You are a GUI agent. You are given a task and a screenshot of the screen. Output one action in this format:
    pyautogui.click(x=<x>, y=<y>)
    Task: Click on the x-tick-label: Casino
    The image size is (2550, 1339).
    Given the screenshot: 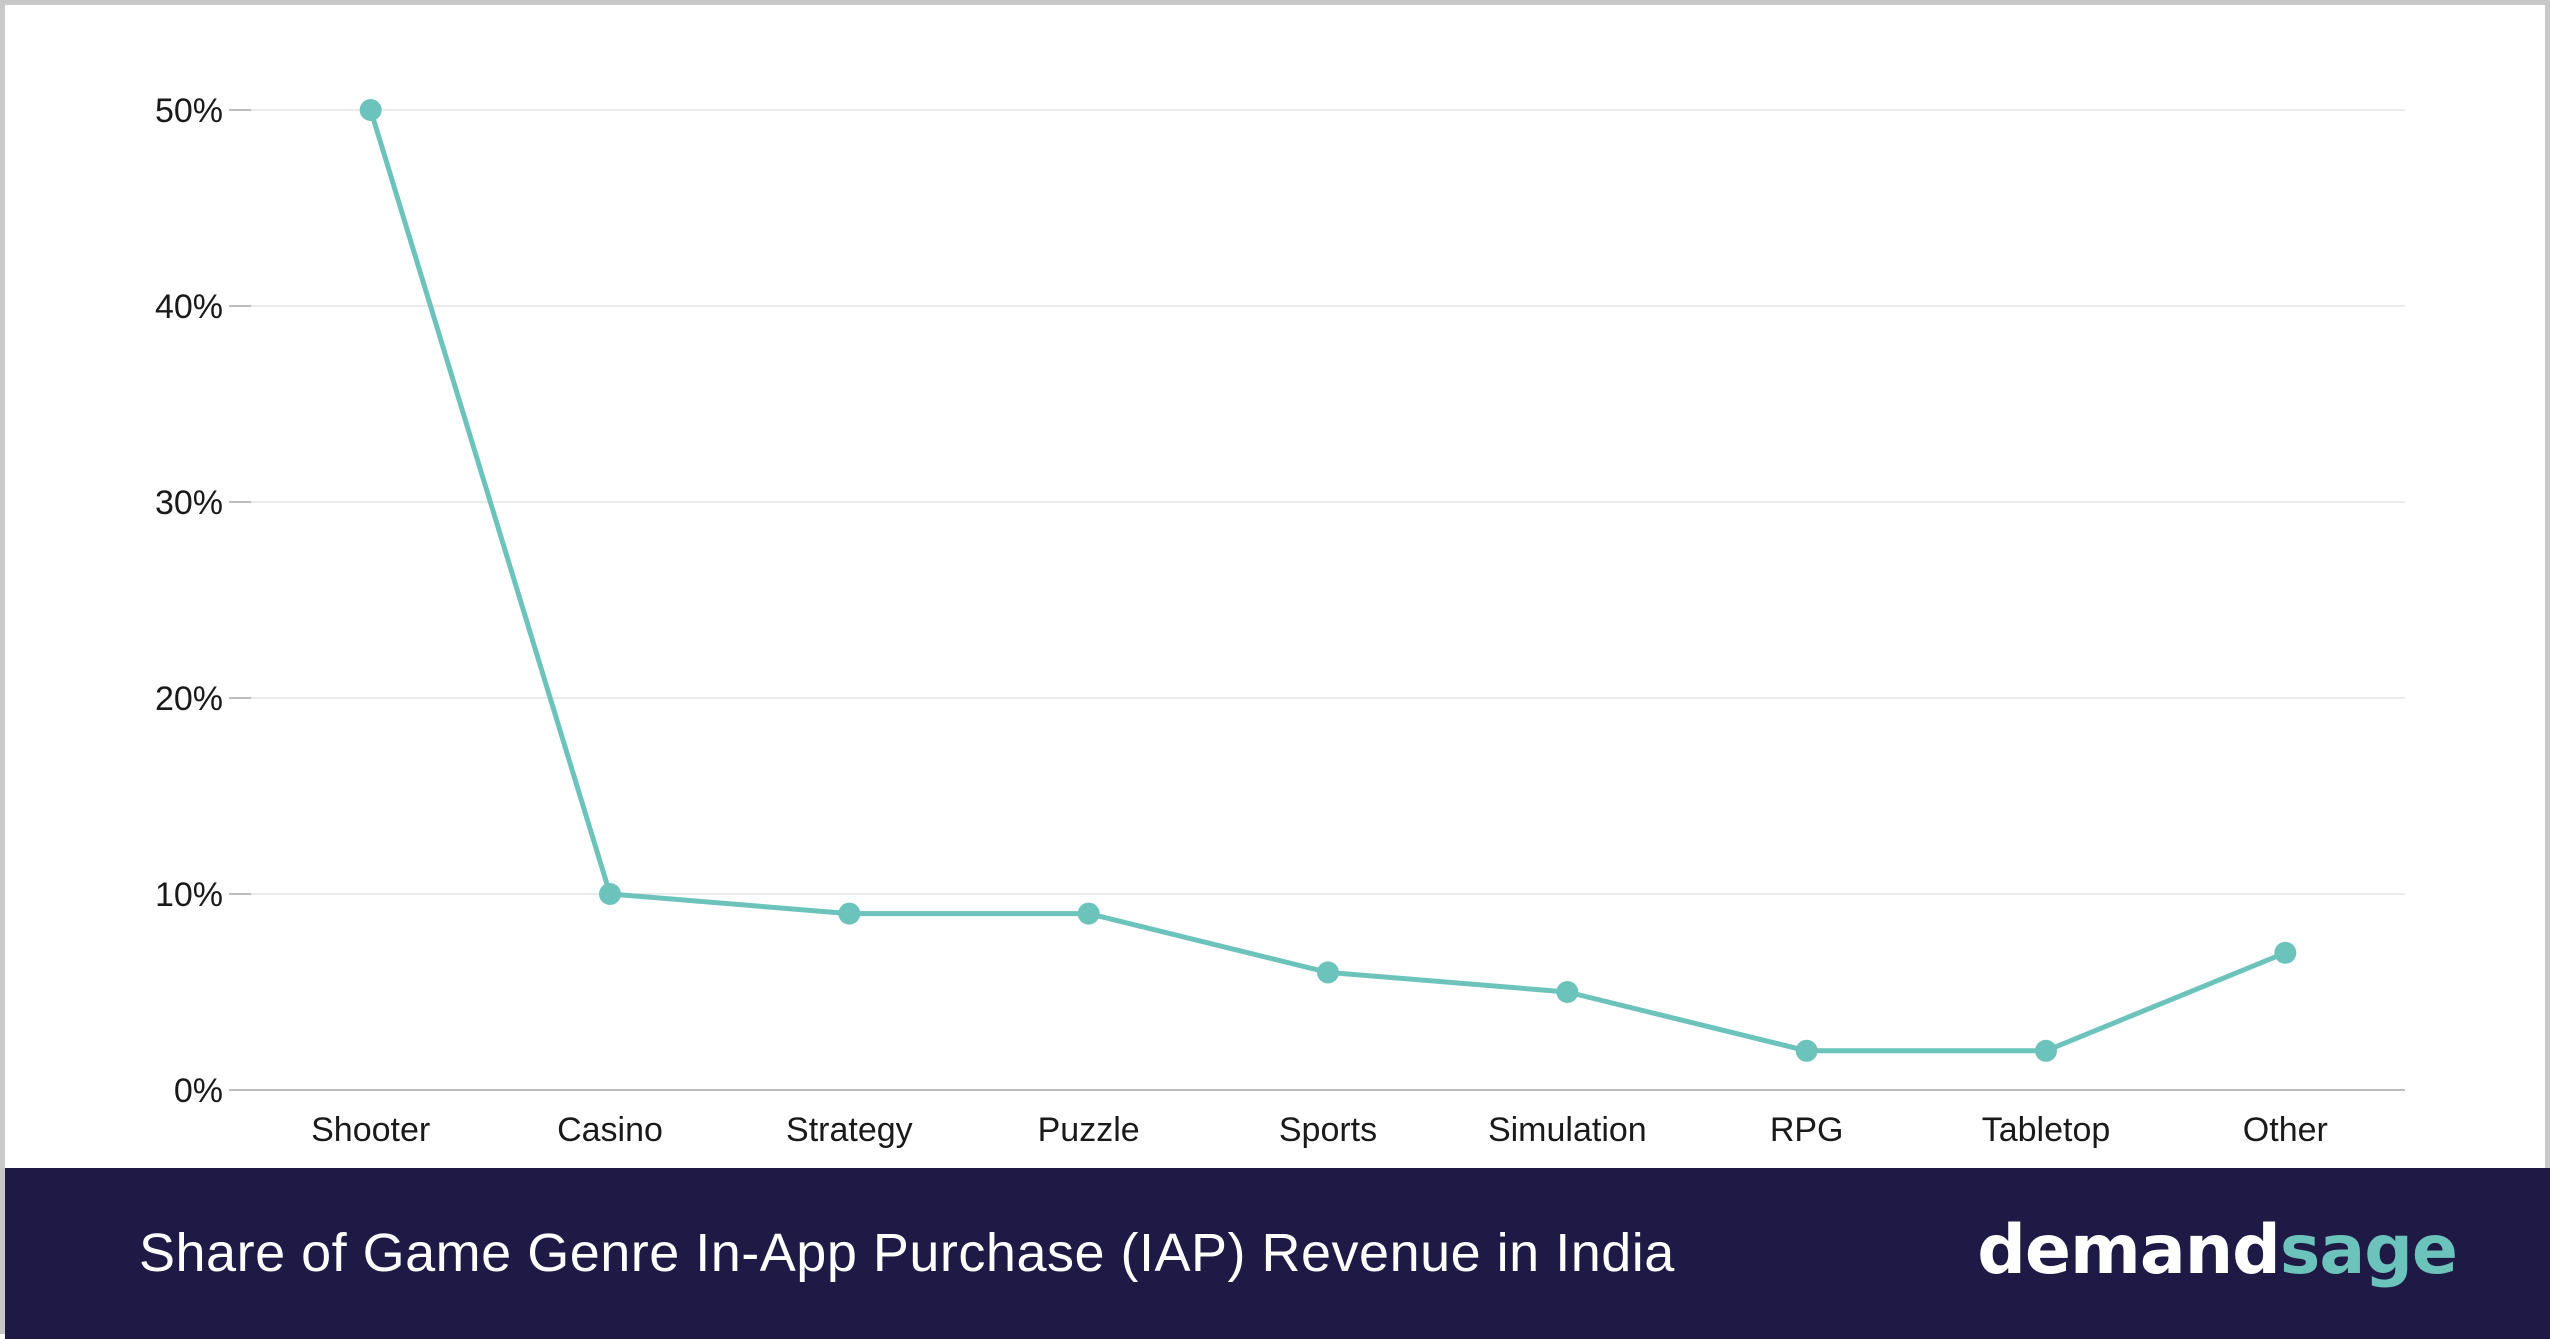 What is the action you would take?
    pyautogui.click(x=610, y=1130)
    